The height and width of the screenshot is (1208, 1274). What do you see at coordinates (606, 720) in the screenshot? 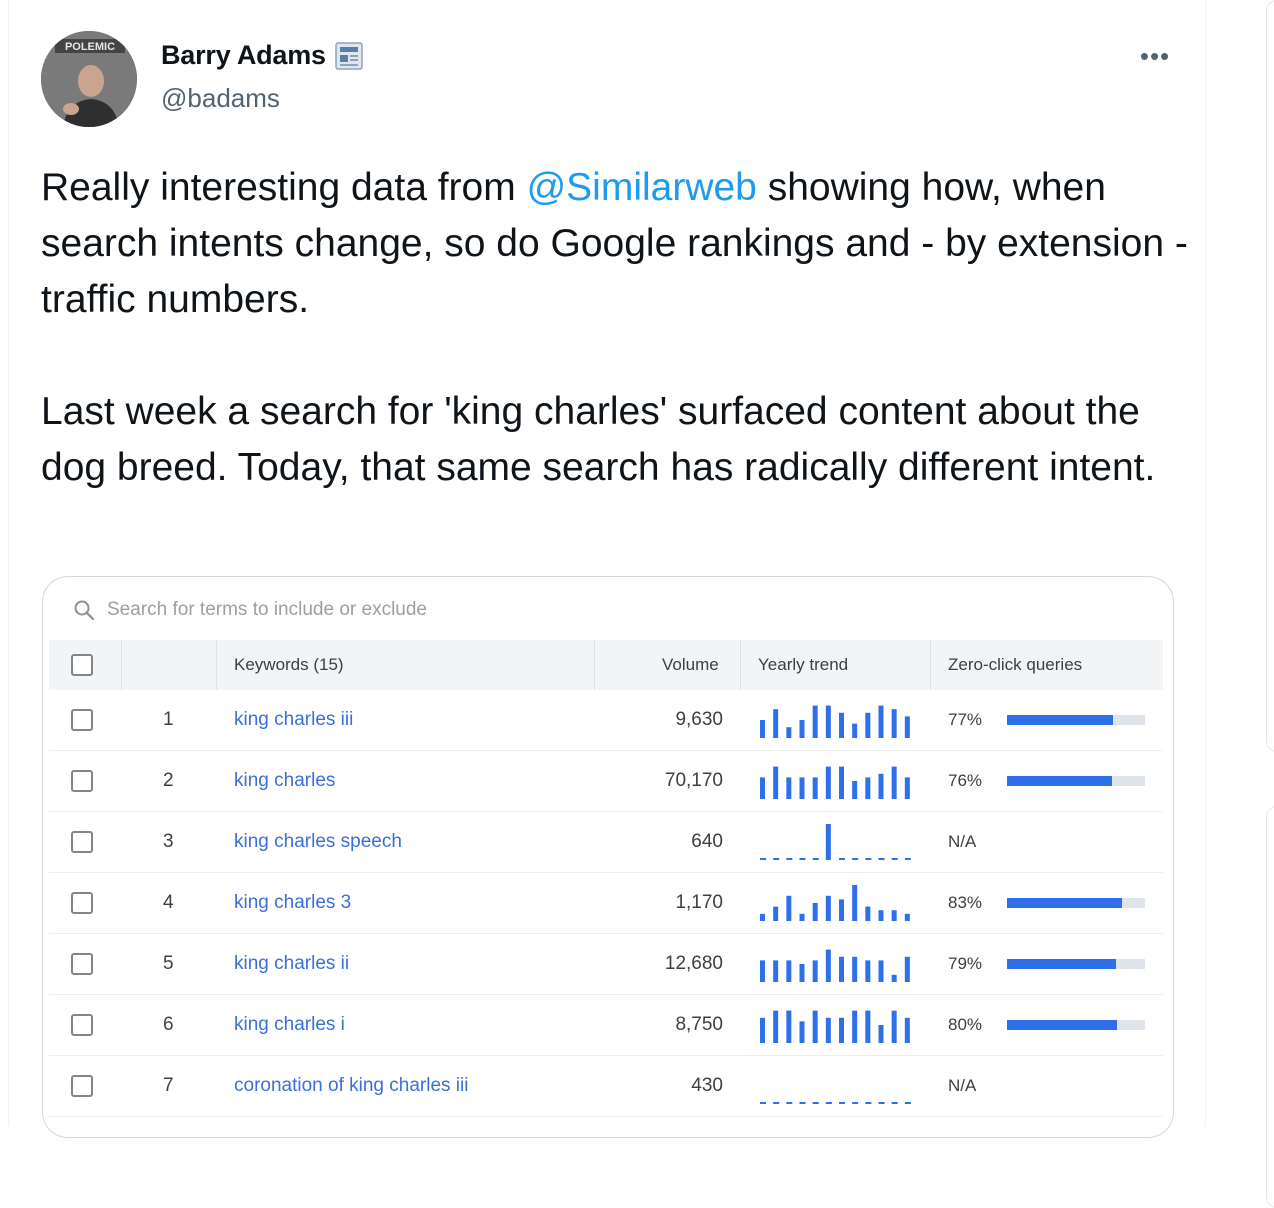
I see `table-row: 1 king charles iii 9,630 77%` at bounding box center [606, 720].